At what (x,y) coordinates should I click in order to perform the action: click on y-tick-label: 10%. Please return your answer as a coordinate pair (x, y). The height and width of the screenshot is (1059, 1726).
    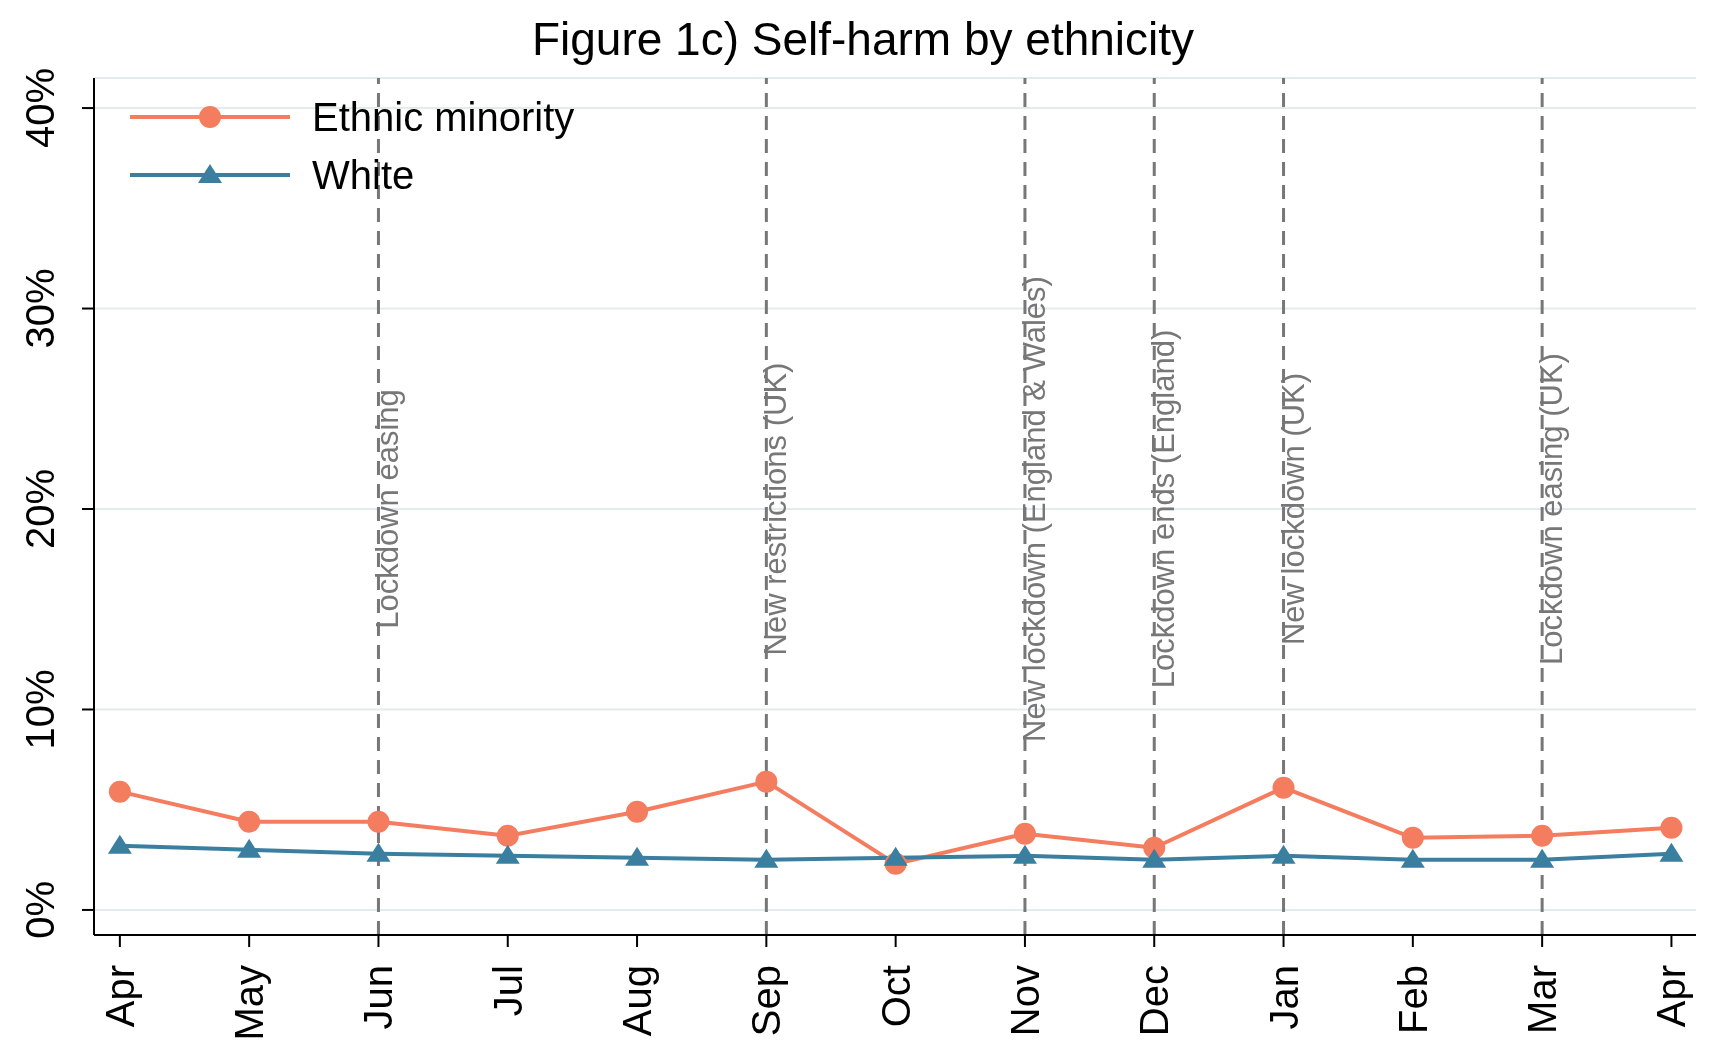
    Looking at the image, I should click on (40, 709).